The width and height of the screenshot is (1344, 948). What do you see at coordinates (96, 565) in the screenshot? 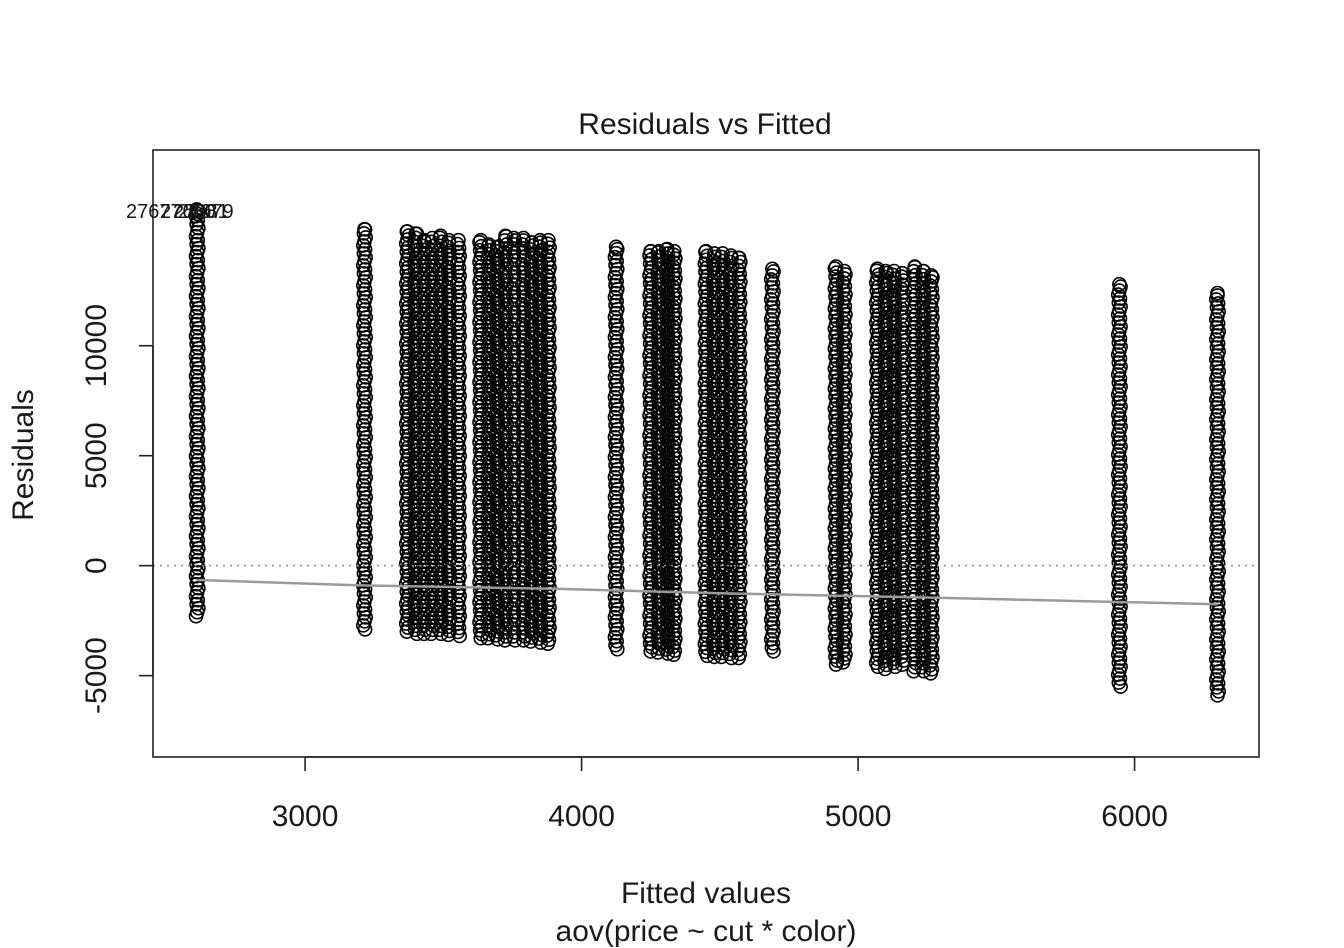
I see `y-tick-label: 0` at bounding box center [96, 565].